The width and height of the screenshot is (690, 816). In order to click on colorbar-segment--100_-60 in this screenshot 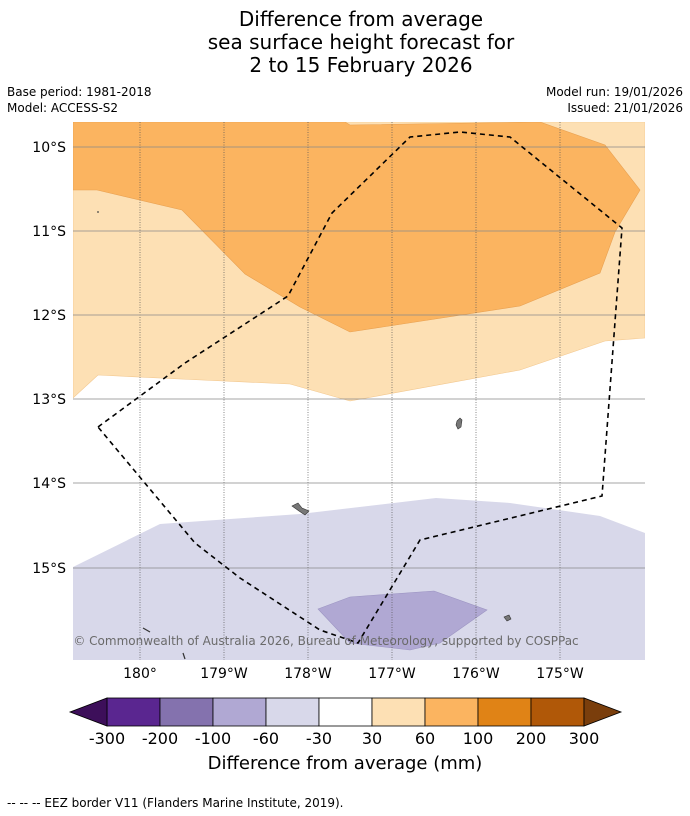, I will do `click(239, 712)`.